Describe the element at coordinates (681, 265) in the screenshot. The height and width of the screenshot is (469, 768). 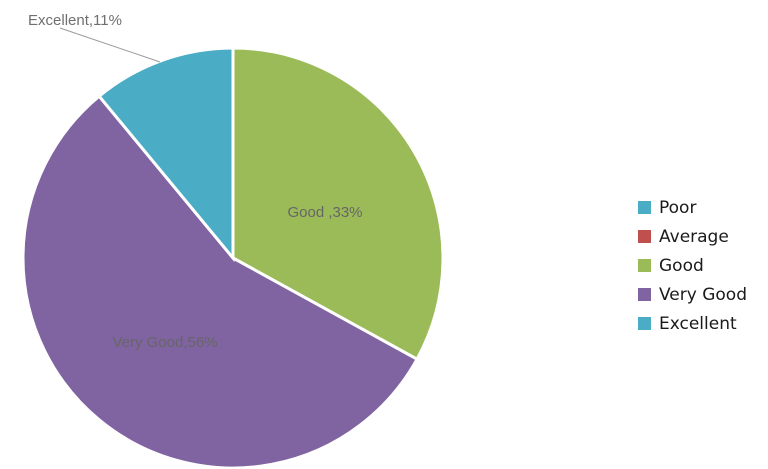
I see `legend-label-good: Good` at that location.